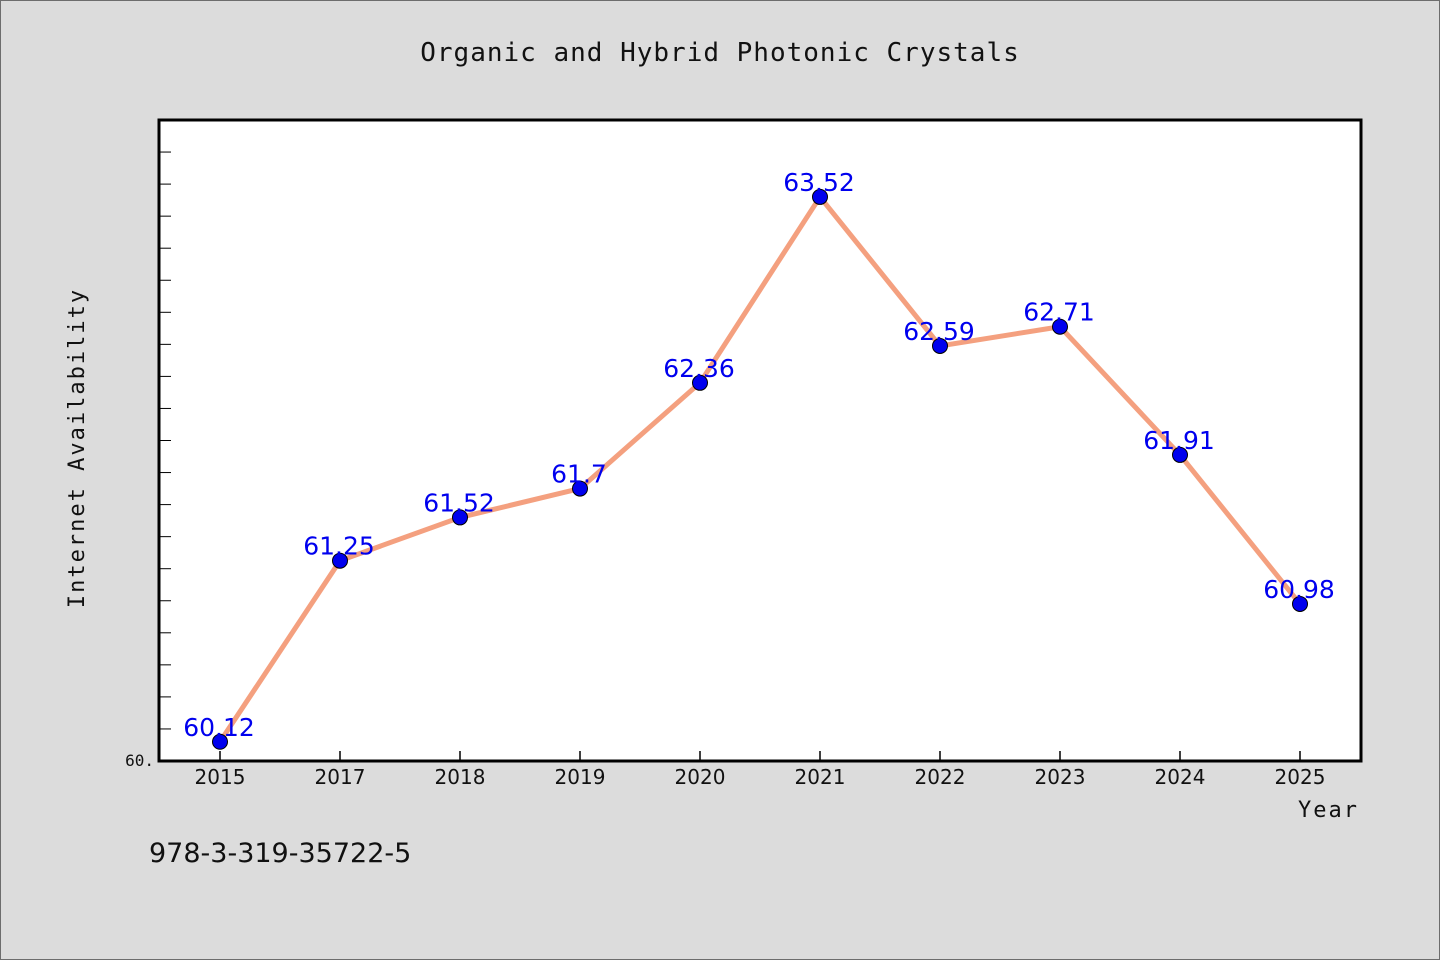 The width and height of the screenshot is (1440, 960). What do you see at coordinates (579, 474) in the screenshot?
I see `data-label: 61.7` at bounding box center [579, 474].